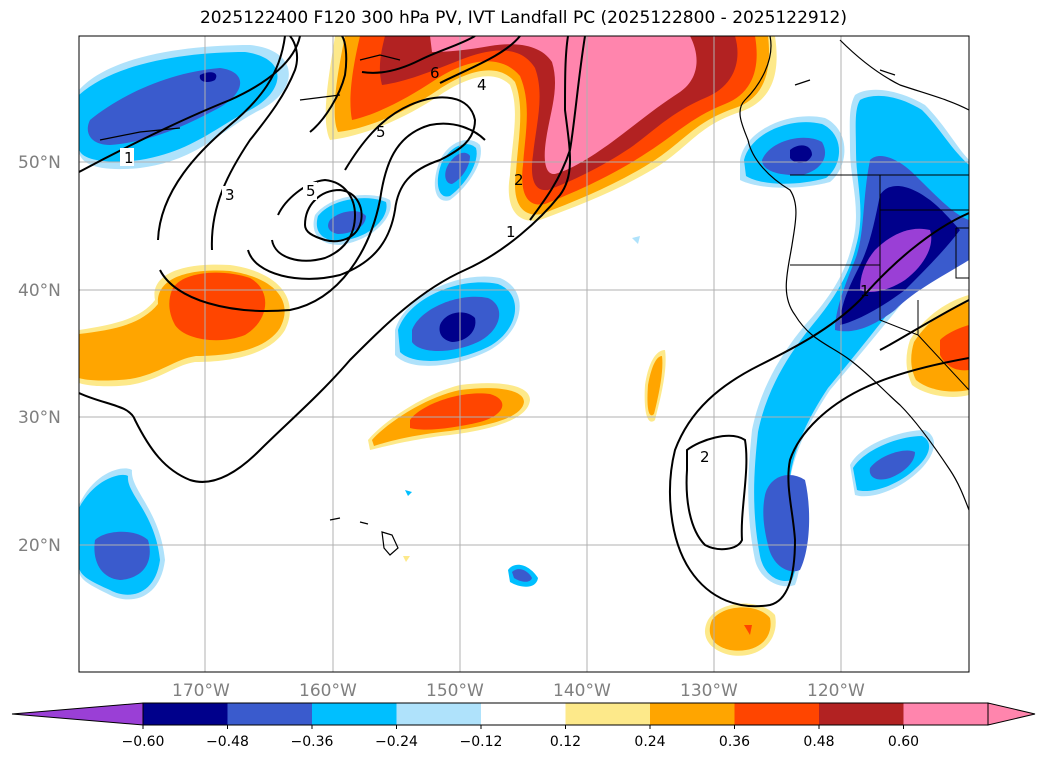 The image size is (1047, 765). I want to click on colorbar-extend-min, so click(77, 714).